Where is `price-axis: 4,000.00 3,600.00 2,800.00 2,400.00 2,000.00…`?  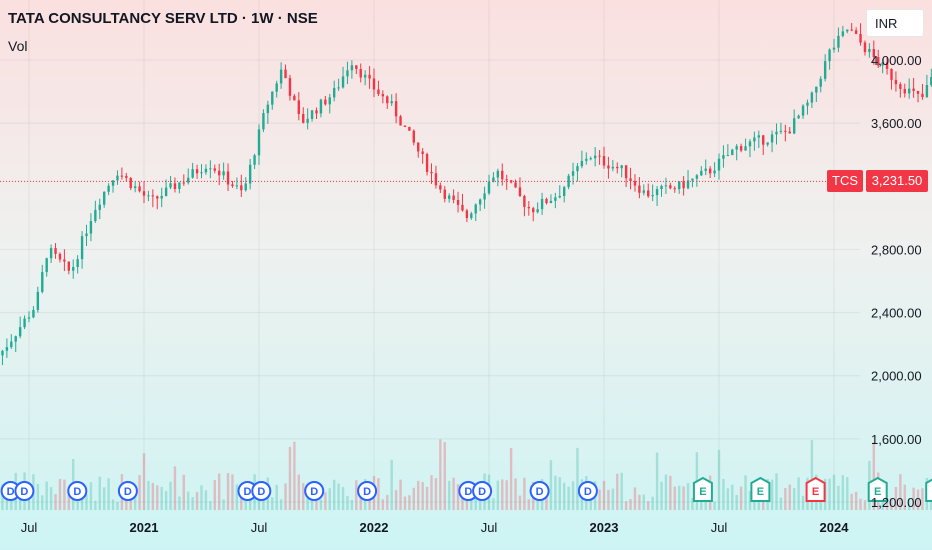
price-axis: 4,000.00 3,600.00 2,800.00 2,400.00 2,000.00… is located at coordinates (896, 281).